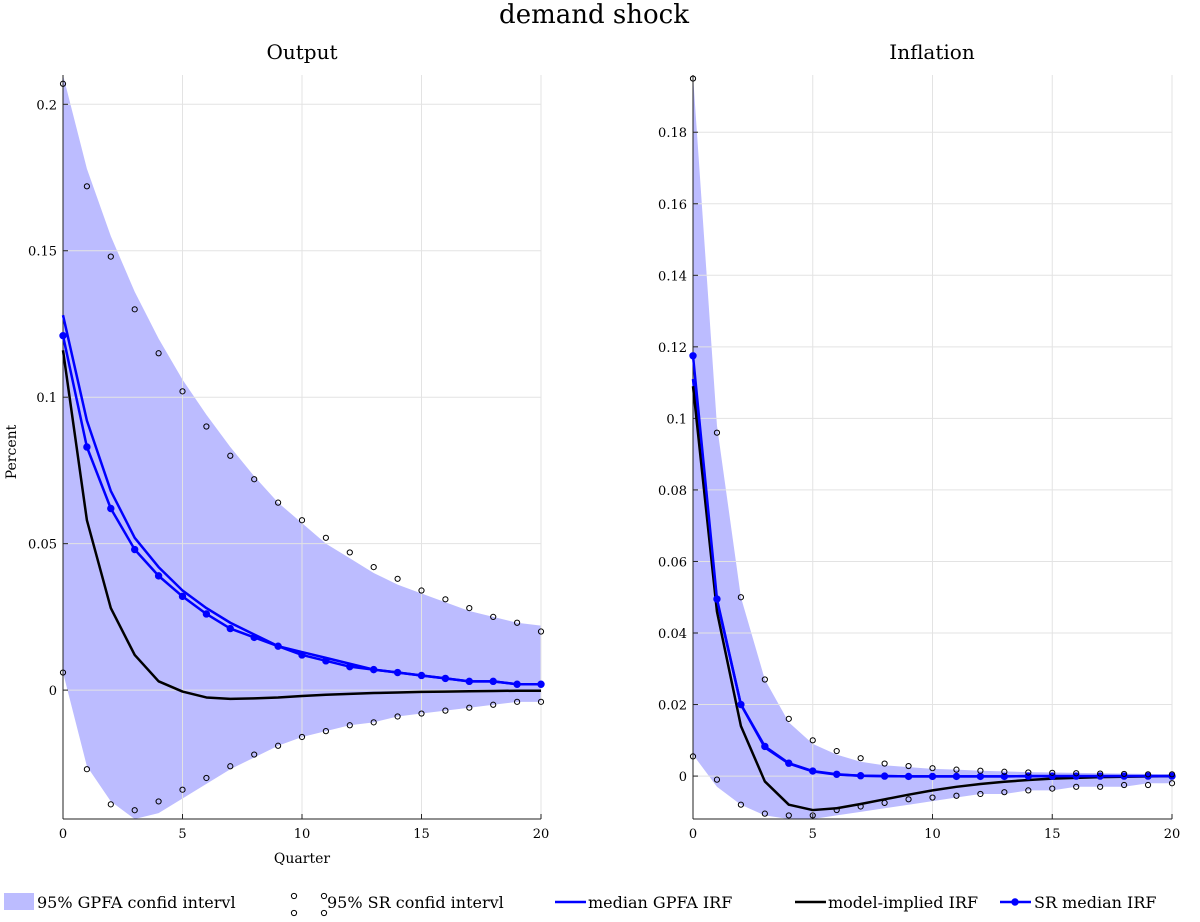  Describe the element at coordinates (309, 904) in the screenshot. I see `legend-sr-band-swatch` at that location.